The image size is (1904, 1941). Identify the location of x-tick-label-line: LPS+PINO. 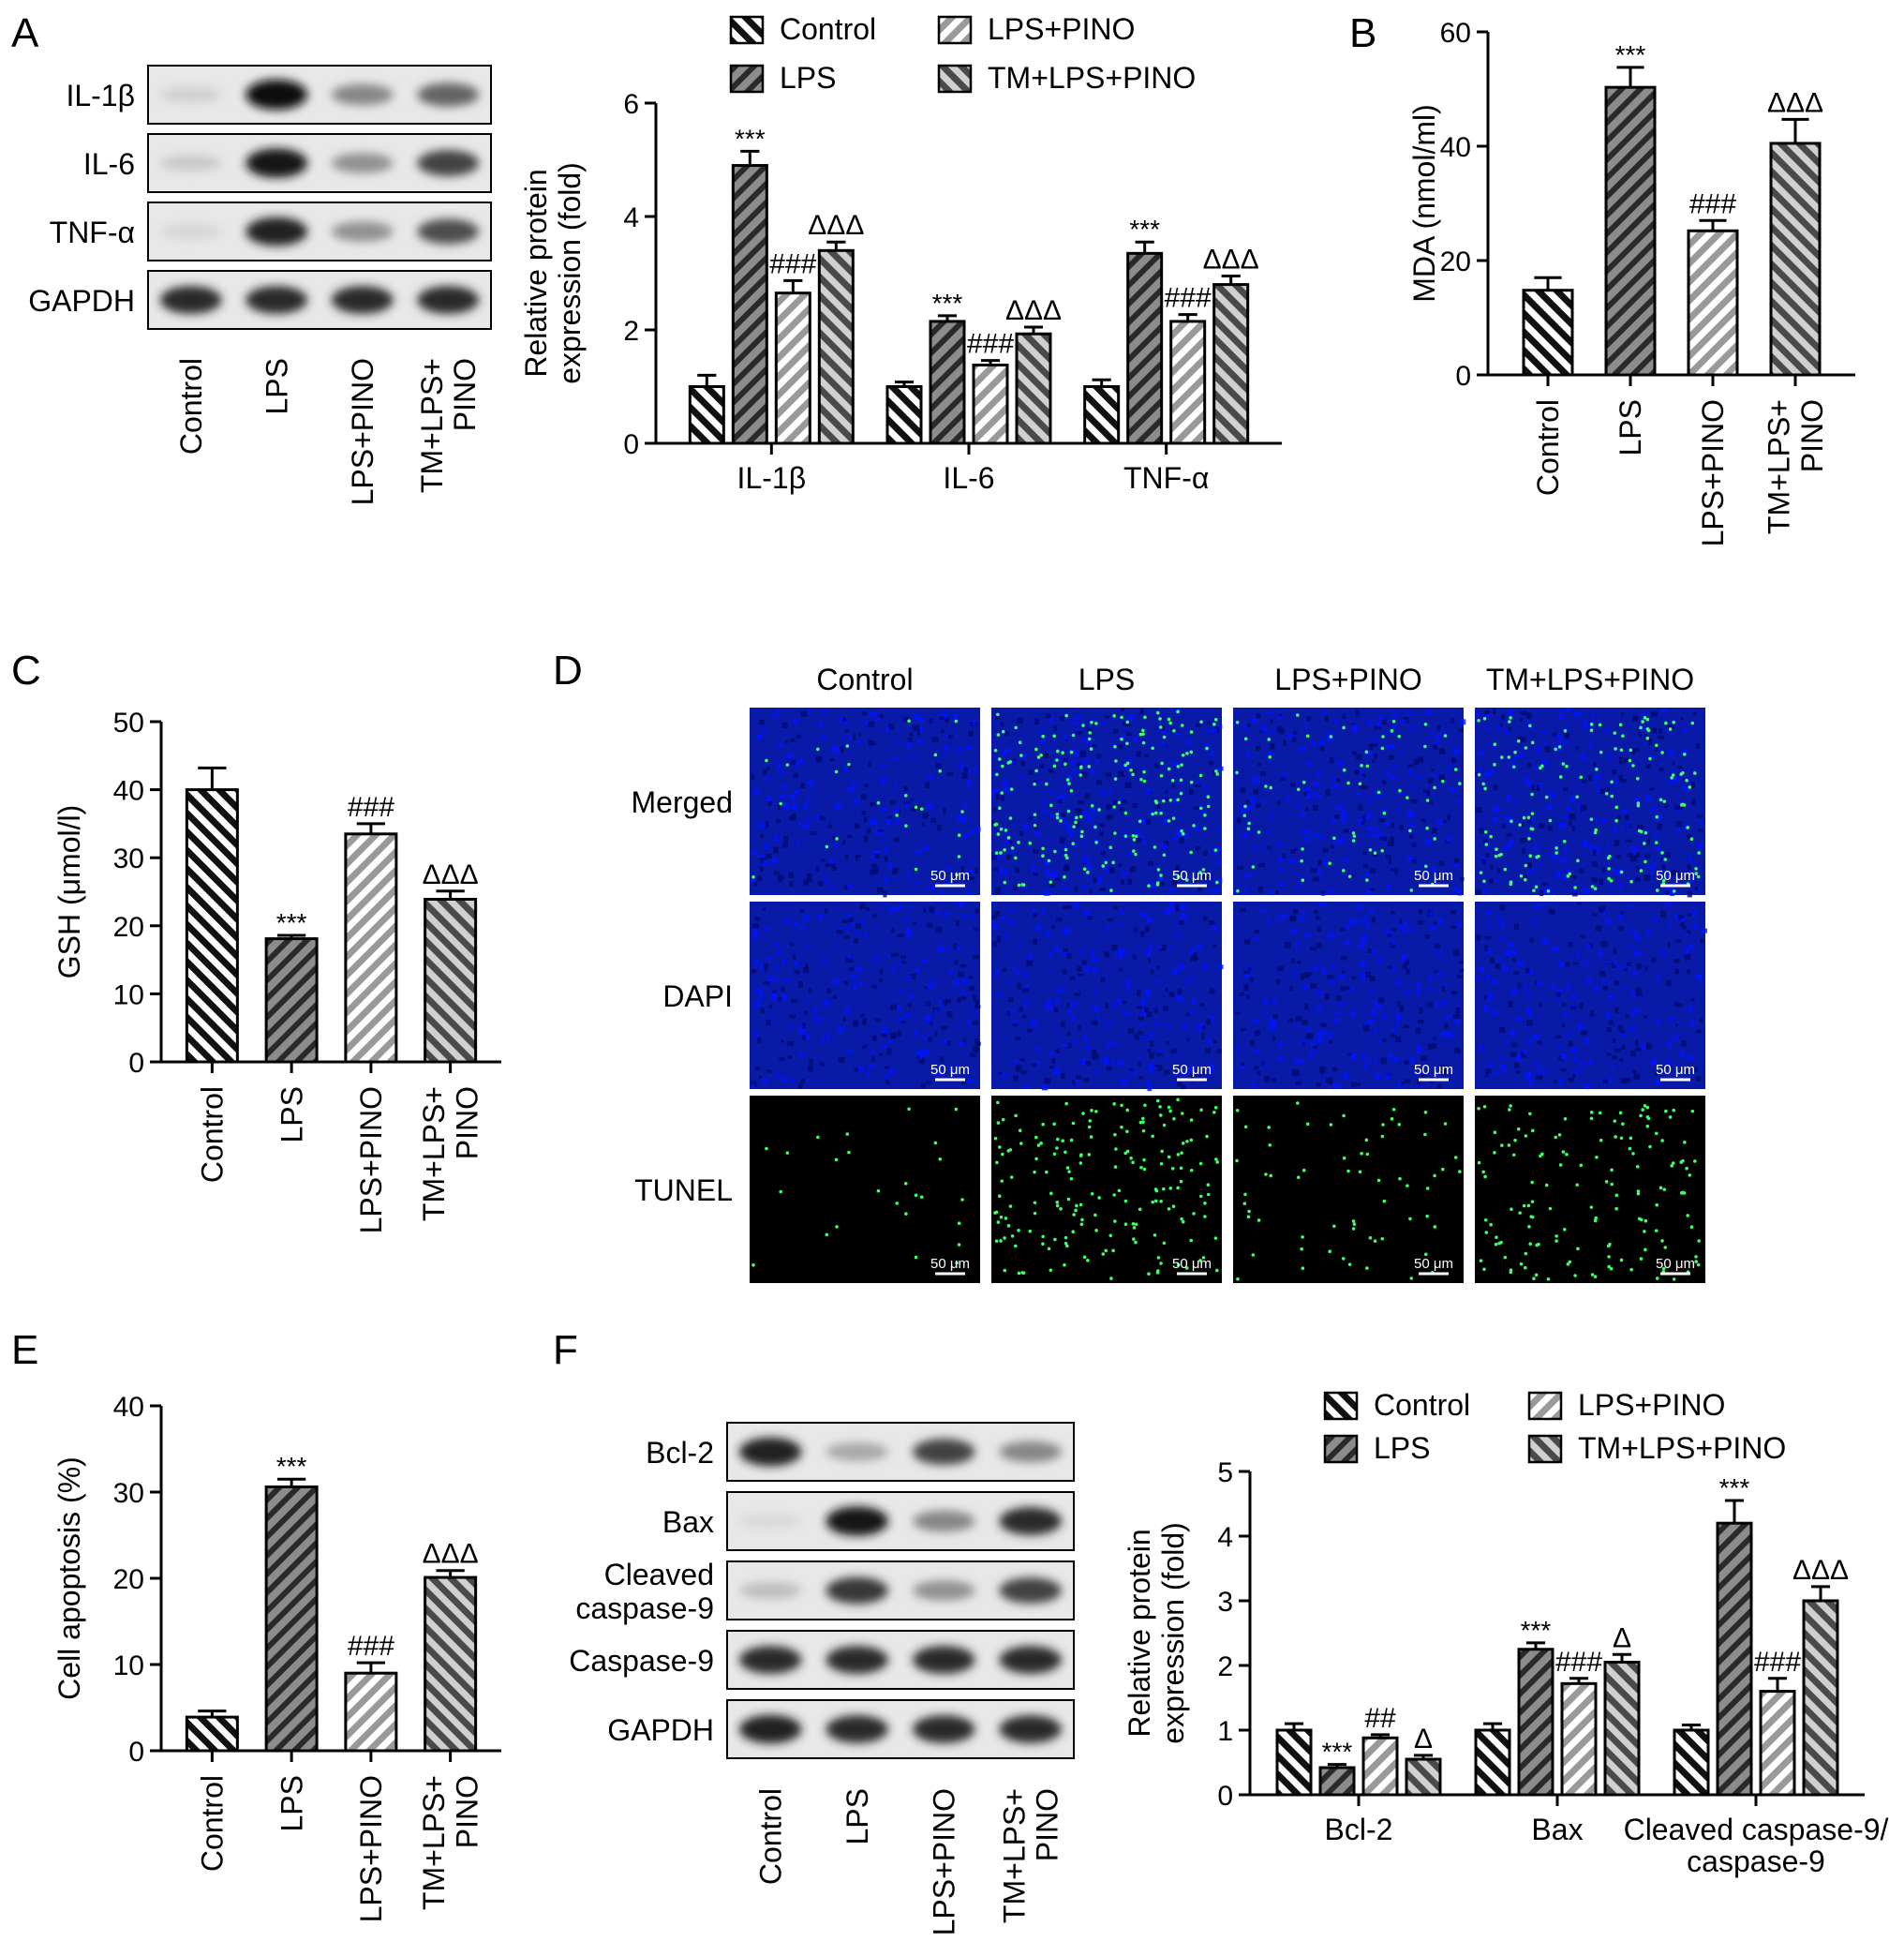
(371, 1159).